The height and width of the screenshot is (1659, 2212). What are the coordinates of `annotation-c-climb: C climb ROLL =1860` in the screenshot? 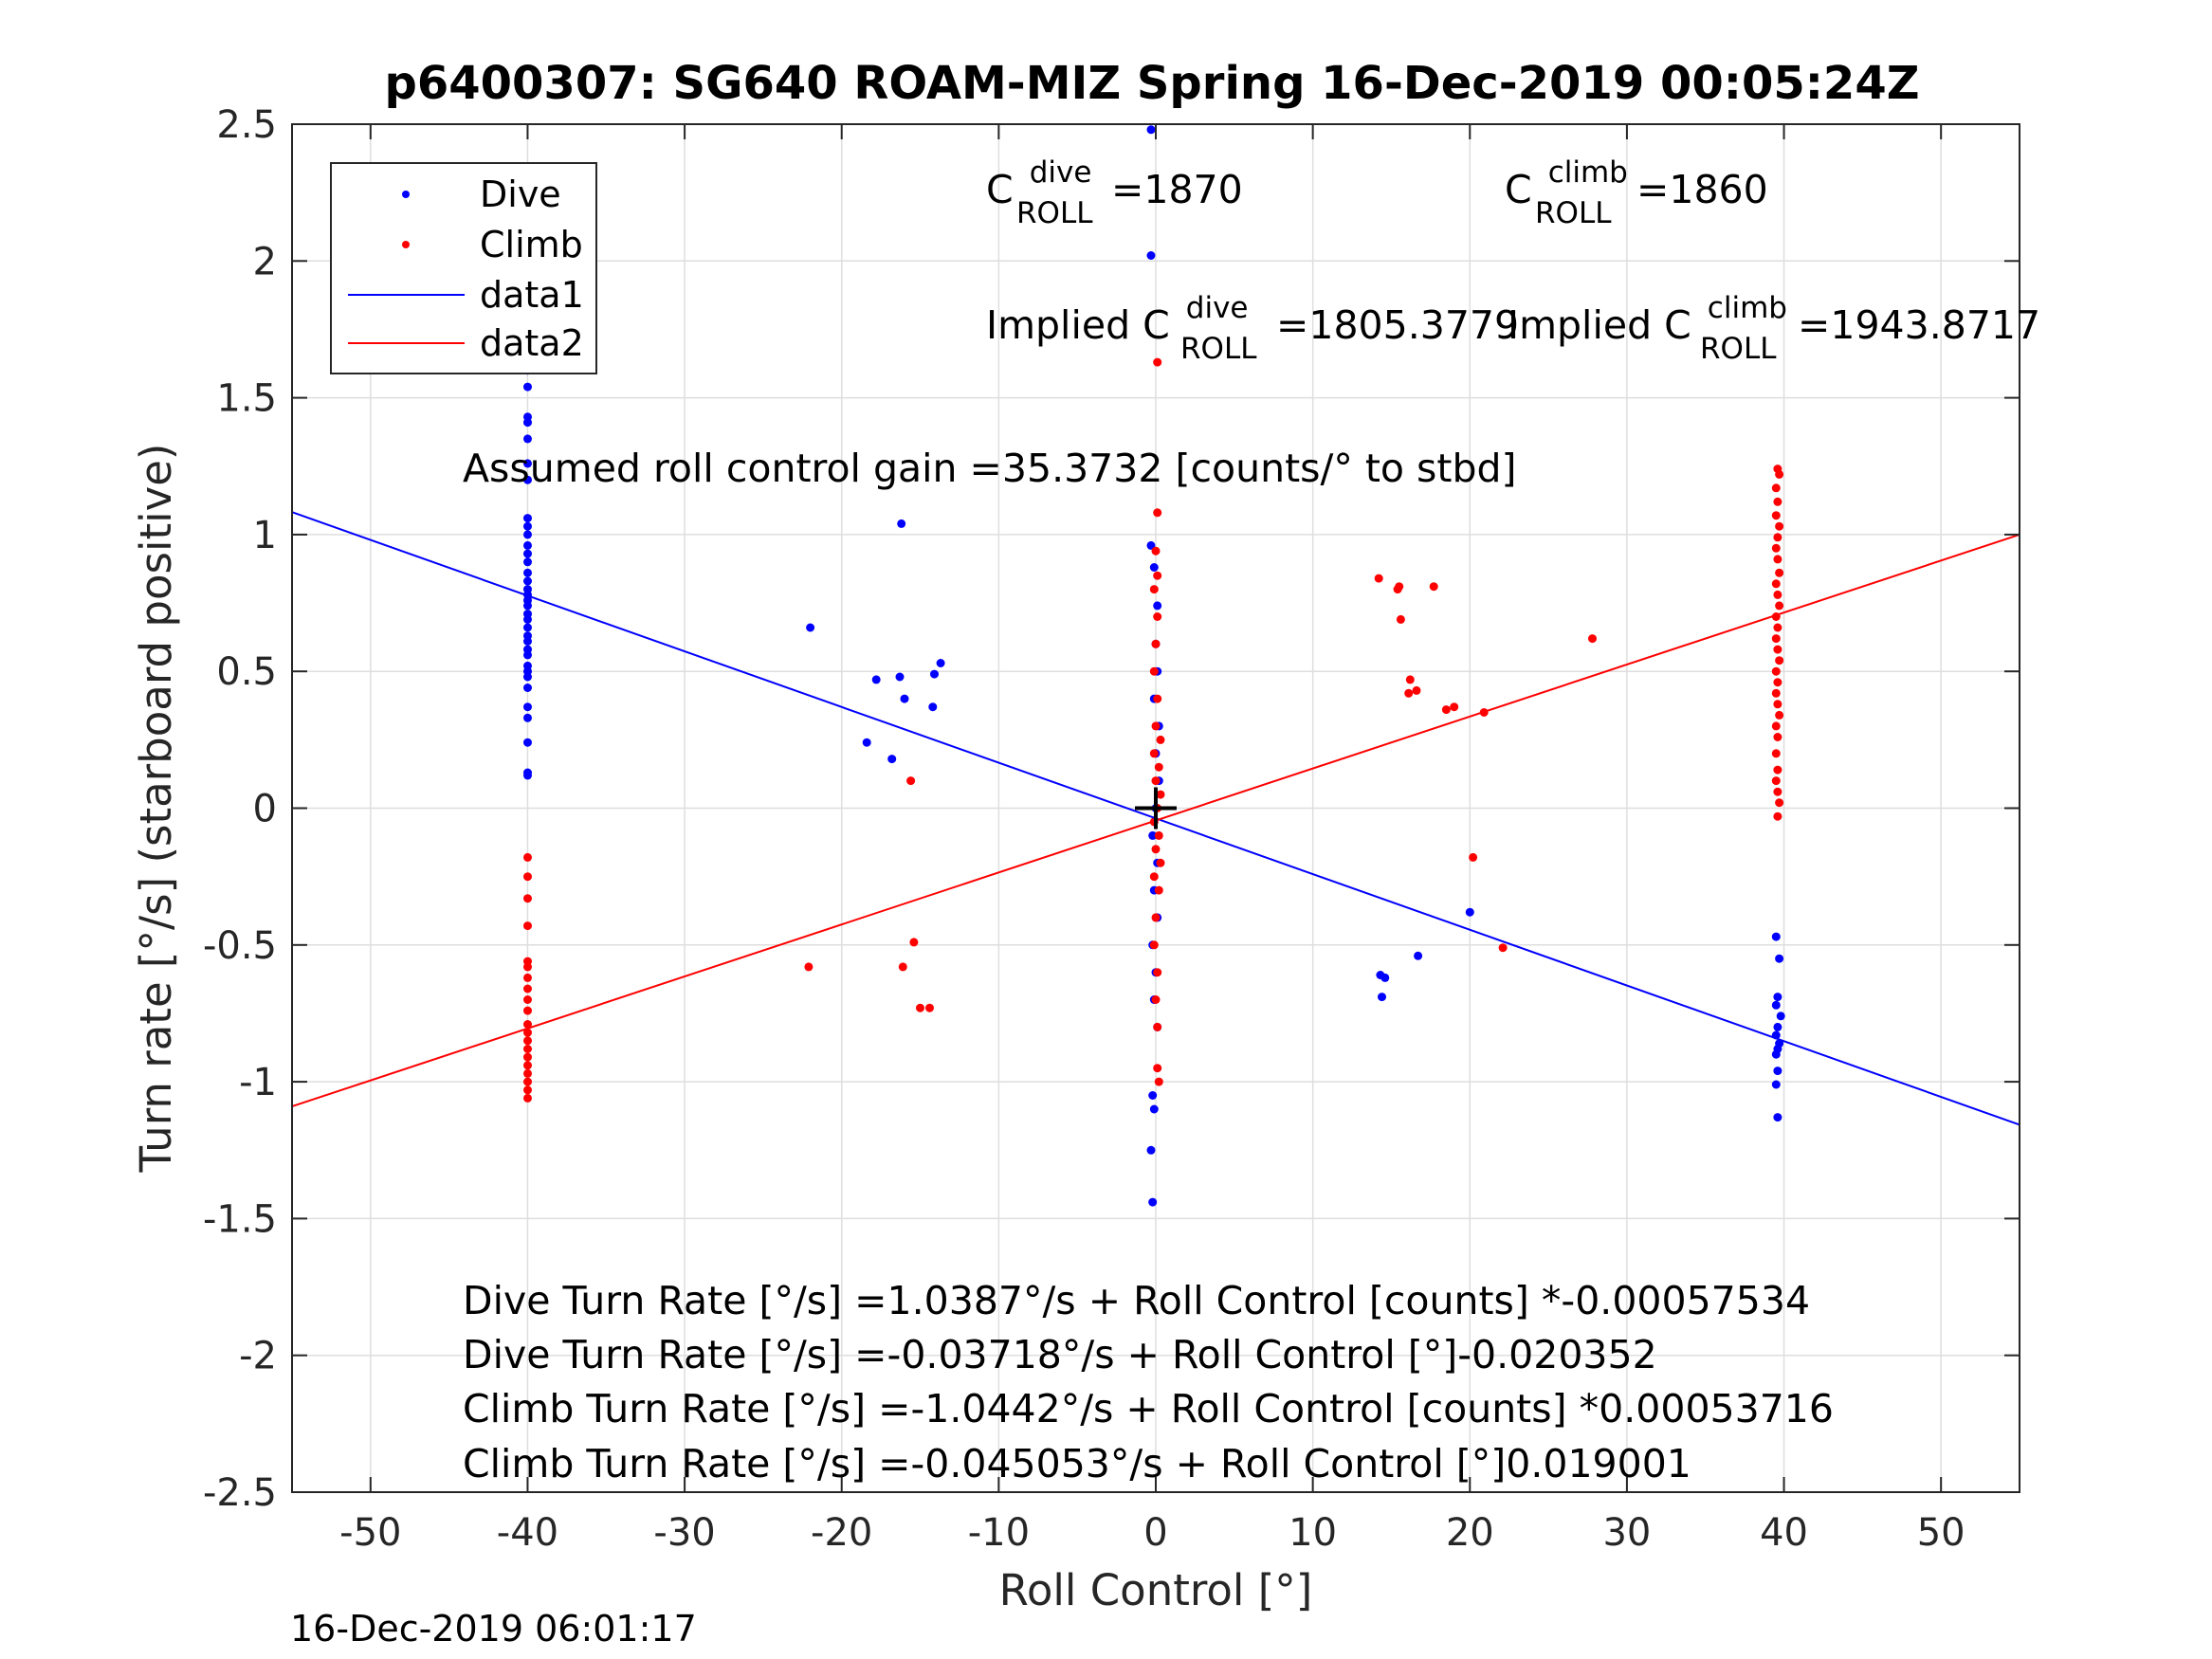 It's located at (1636, 189).